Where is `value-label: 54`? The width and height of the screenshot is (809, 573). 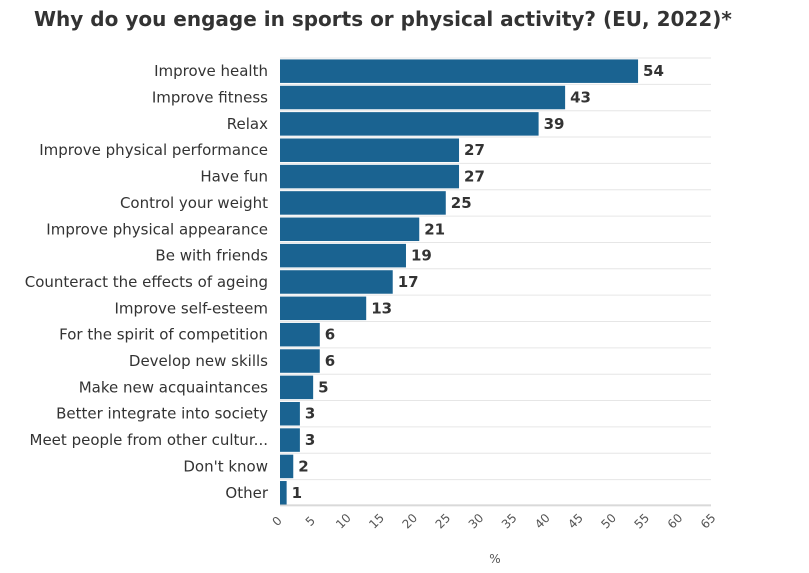
value-label: 54 is located at coordinates (653, 71).